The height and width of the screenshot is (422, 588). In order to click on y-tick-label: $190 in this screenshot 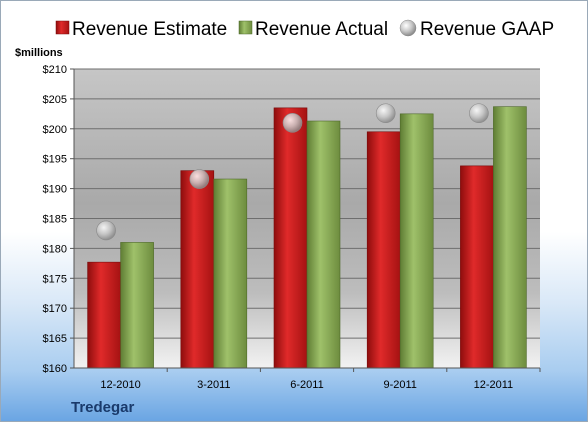, I will do `click(55, 190)`.